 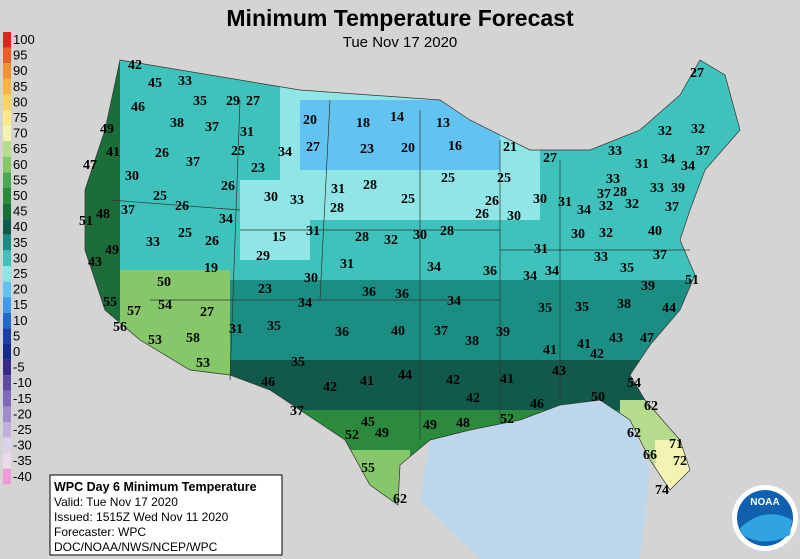 What do you see at coordinates (258, 168) in the screenshot?
I see `station-value: 23` at bounding box center [258, 168].